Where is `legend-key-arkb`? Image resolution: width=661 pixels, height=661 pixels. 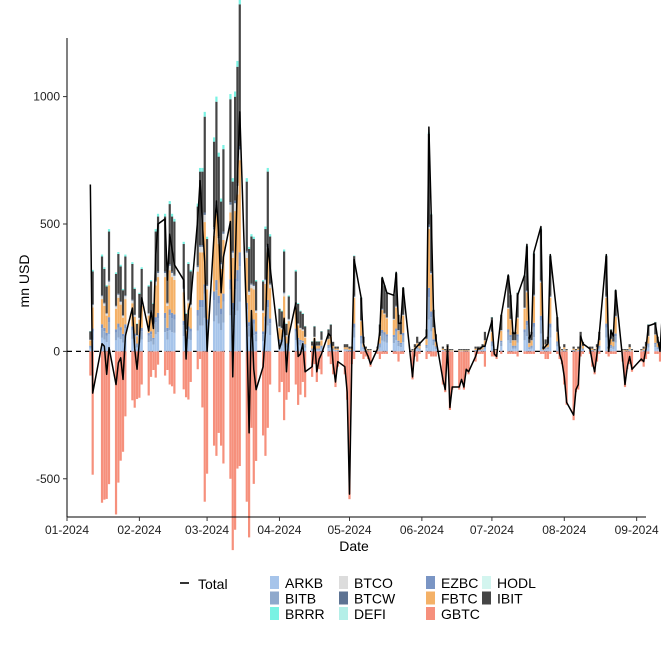 legend-key-arkb is located at coordinates (274, 582).